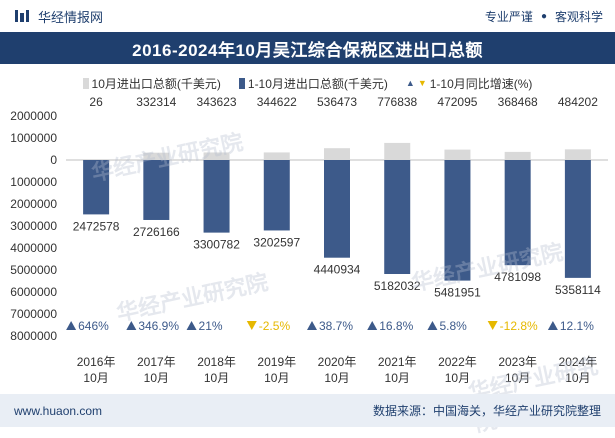 This screenshot has width=615, height=438. What do you see at coordinates (96, 102) in the screenshot?
I see `data-label-monthly: 26` at bounding box center [96, 102].